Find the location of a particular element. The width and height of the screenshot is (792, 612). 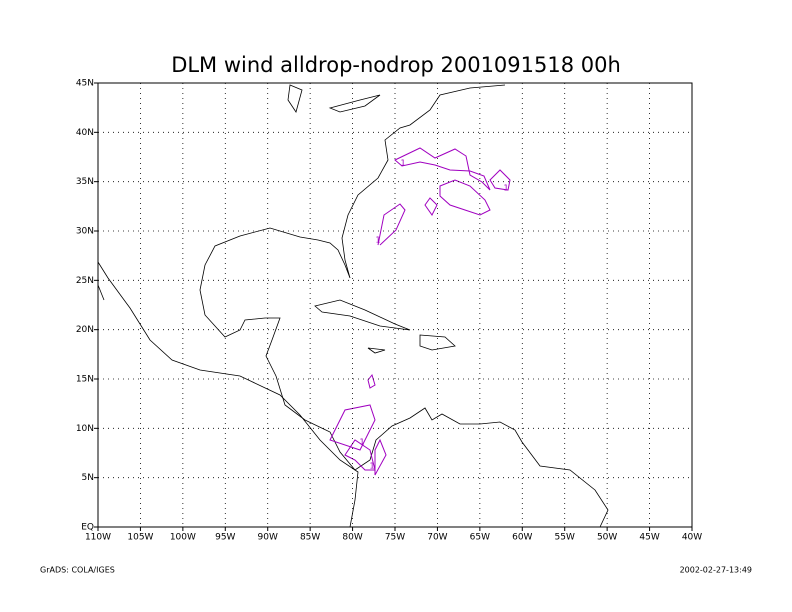

x-tick-label: 95W is located at coordinates (225, 538).